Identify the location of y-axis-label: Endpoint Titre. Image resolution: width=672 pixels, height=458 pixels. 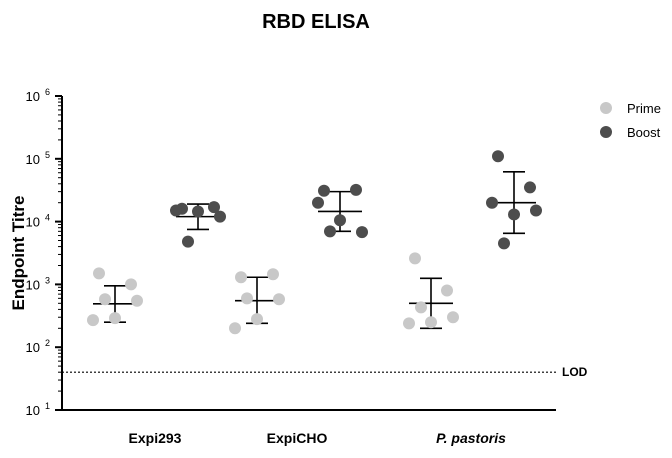
(18, 253).